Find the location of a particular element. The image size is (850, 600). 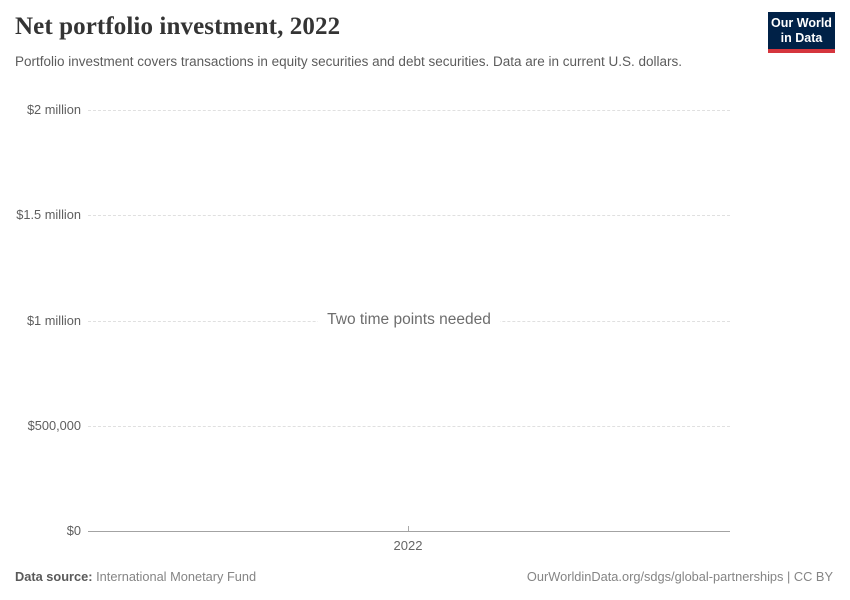

y-axis-label: $1.5 million is located at coordinates (48, 214).